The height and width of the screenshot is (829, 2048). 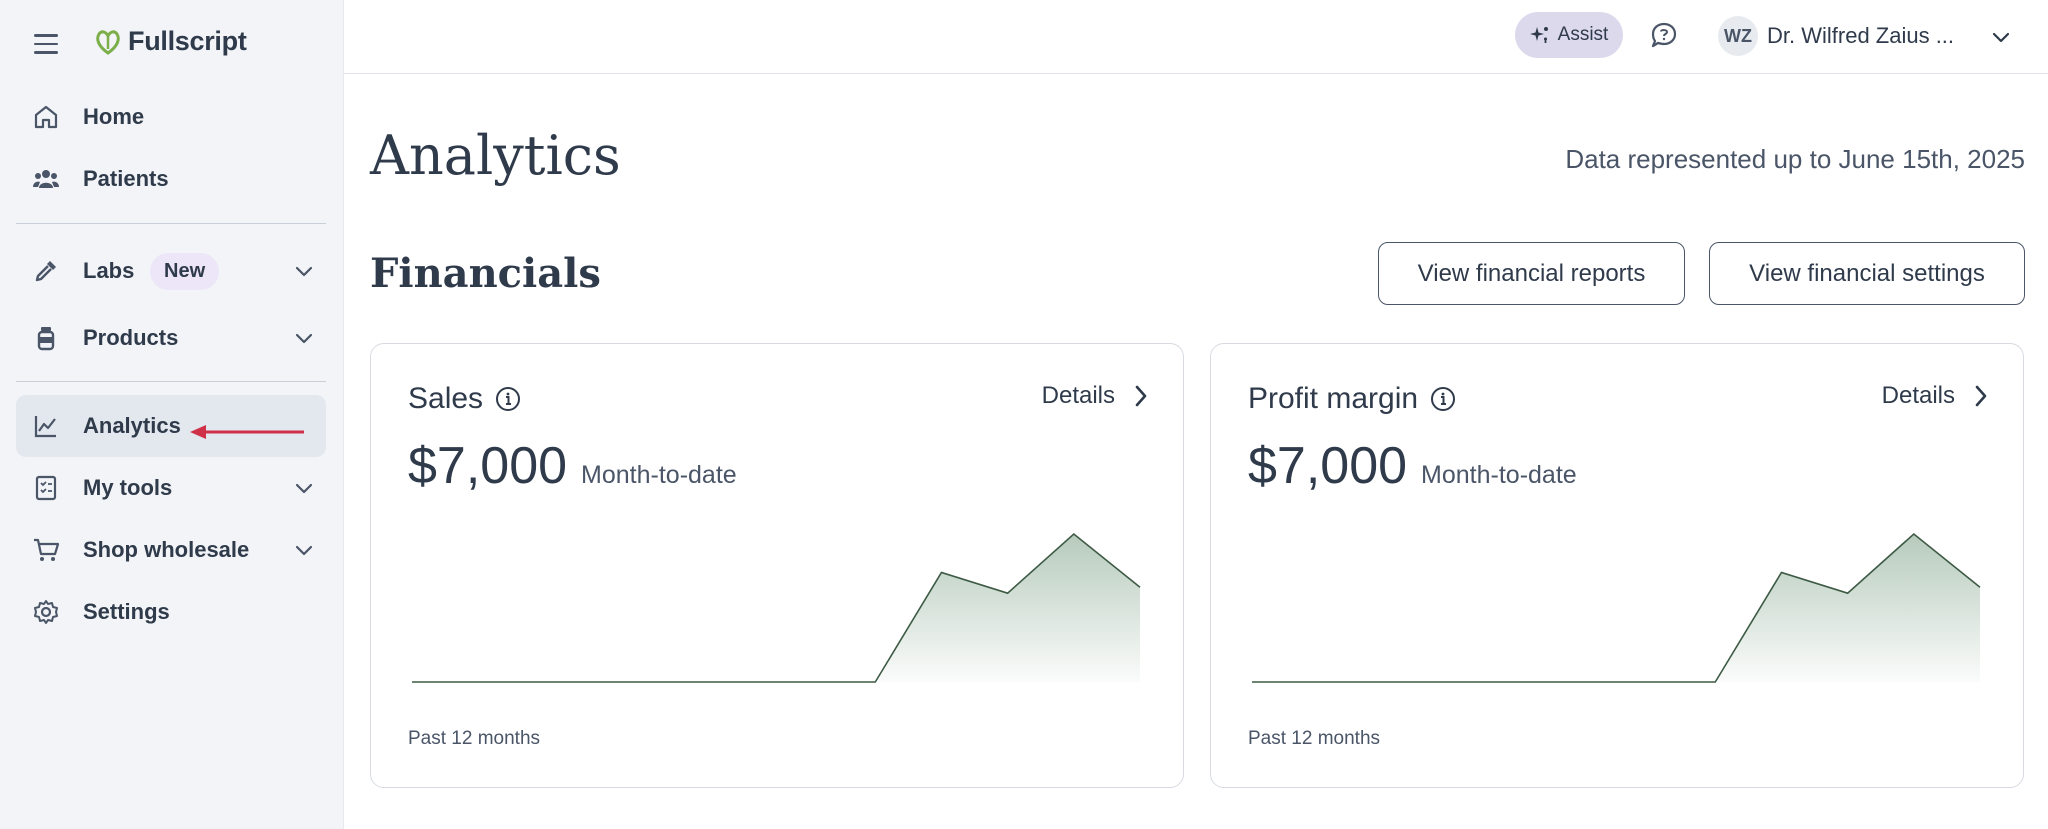 I want to click on card-title-text: Profit margin, so click(x=1333, y=398).